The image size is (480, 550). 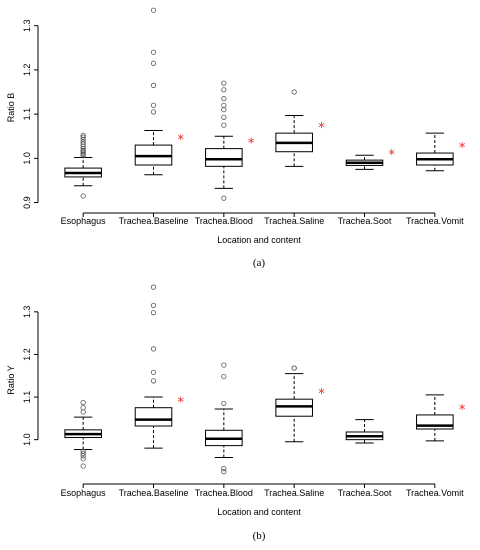 I want to click on y-tick-label: 0.9, so click(x=27, y=202).